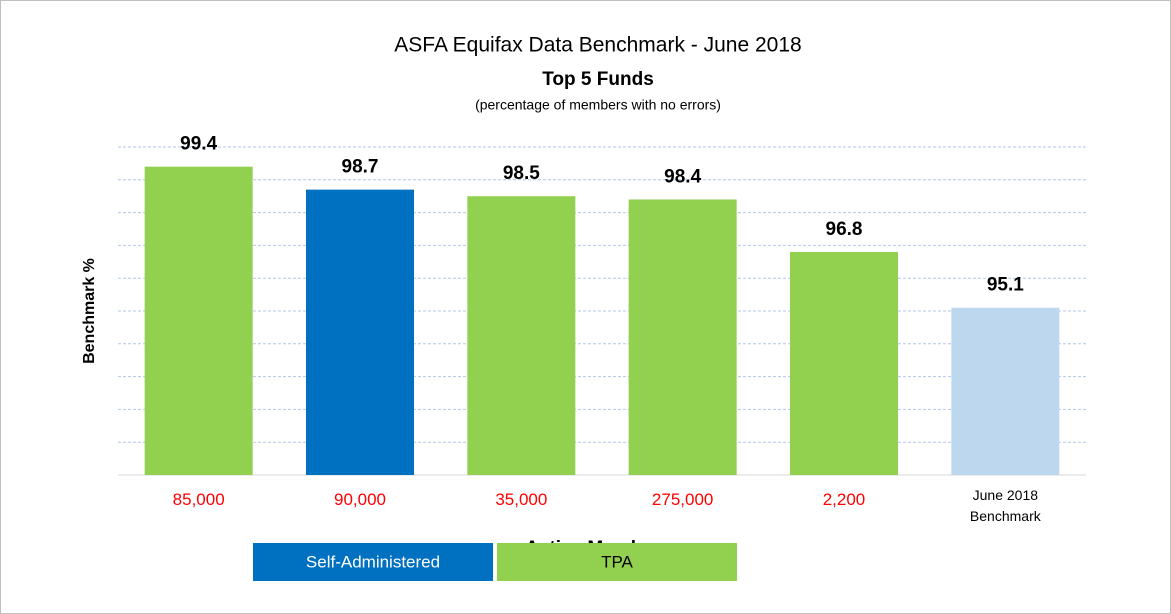  What do you see at coordinates (844, 499) in the screenshot?
I see `x-tick-label: 2,200` at bounding box center [844, 499].